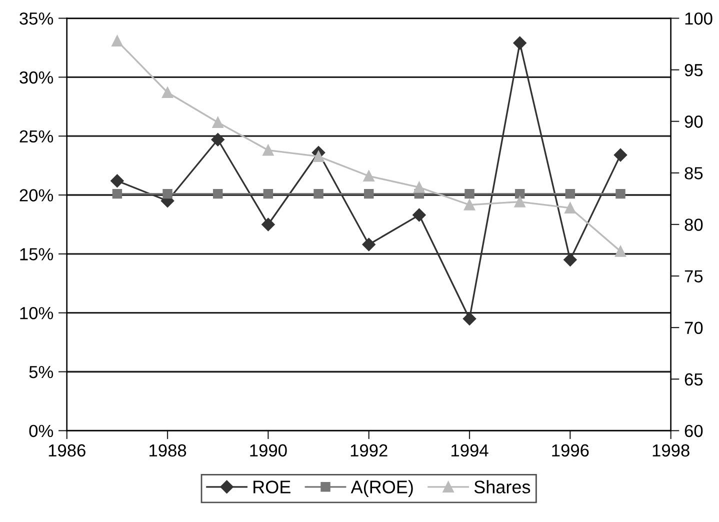 The image size is (719, 522). Describe the element at coordinates (37, 313) in the screenshot. I see `y-tick-label: 10%` at that location.